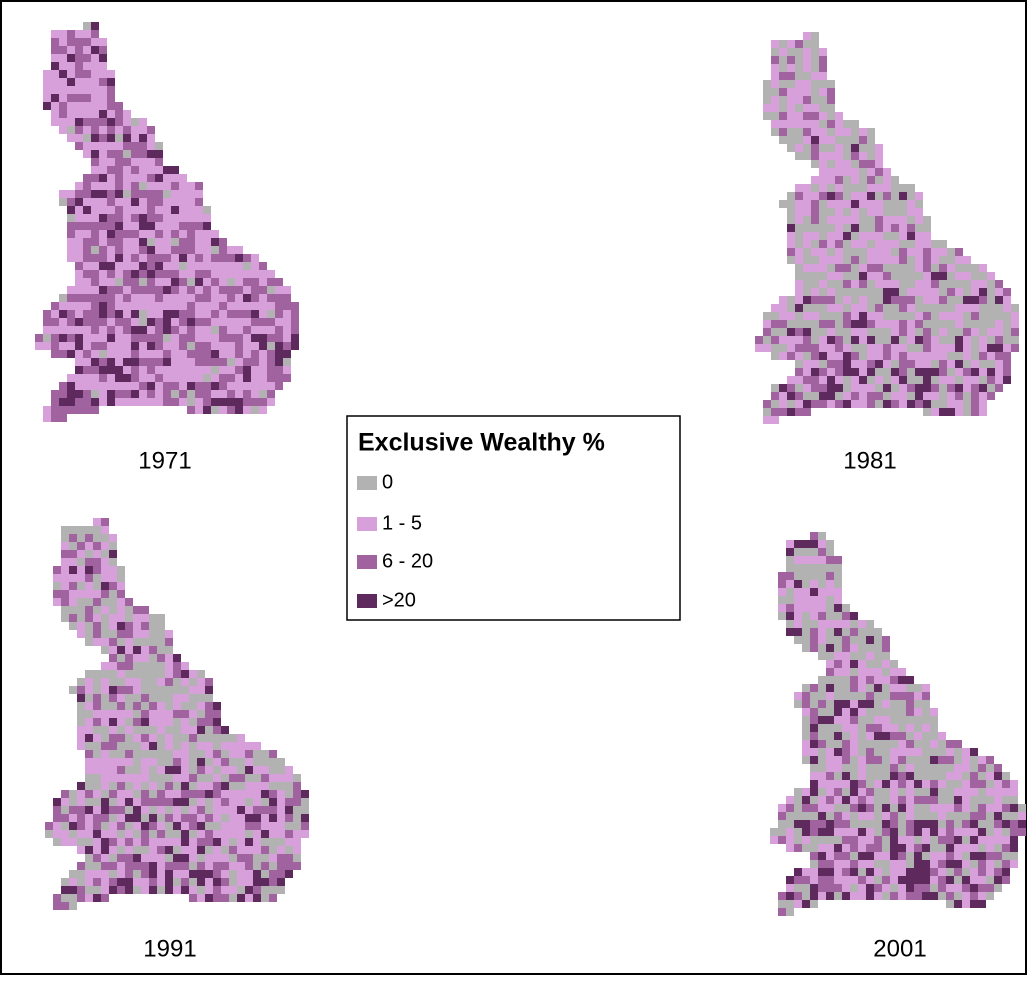 The width and height of the screenshot is (1028, 981). Describe the element at coordinates (887, 228) in the screenshot. I see `map` at that location.